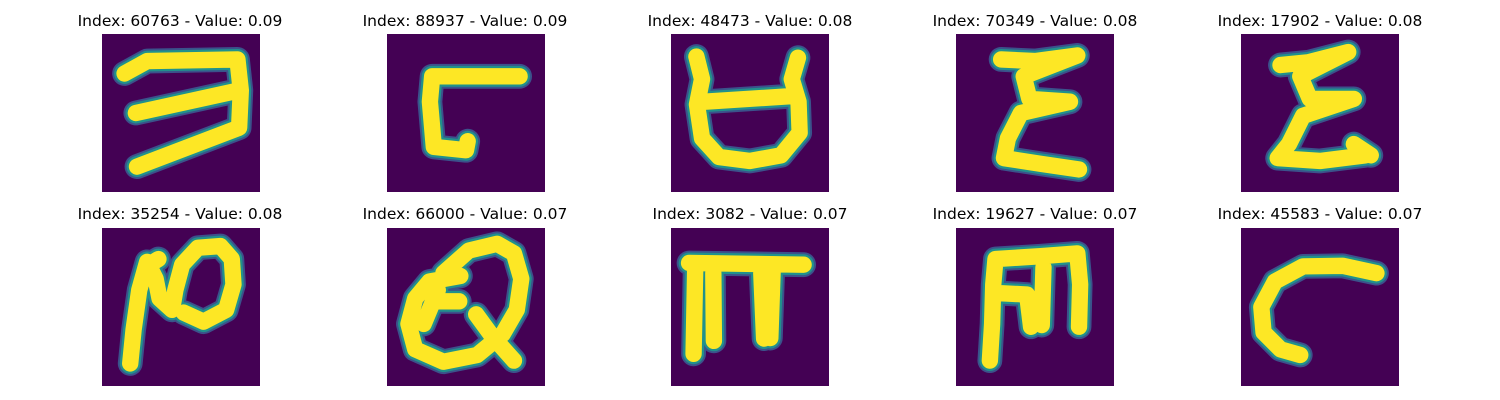  I want to click on panel-title: Index: 48473 - Value: 0.08, so click(750, 21).